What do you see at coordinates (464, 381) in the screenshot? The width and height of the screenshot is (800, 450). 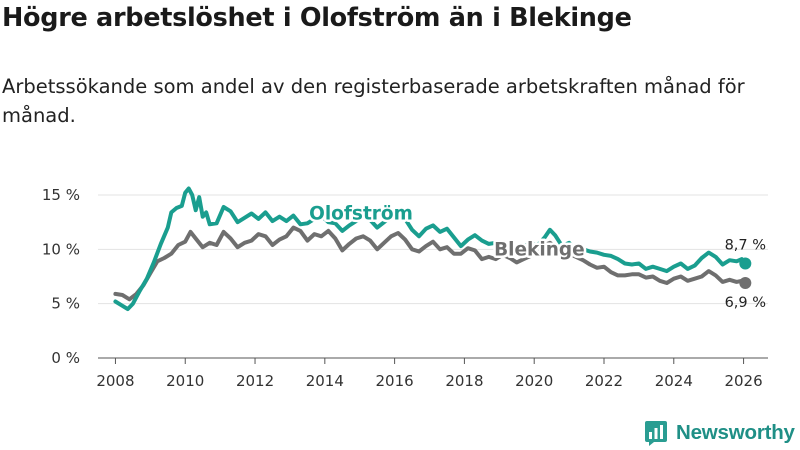 I see `x-tick-label: 2018` at bounding box center [464, 381].